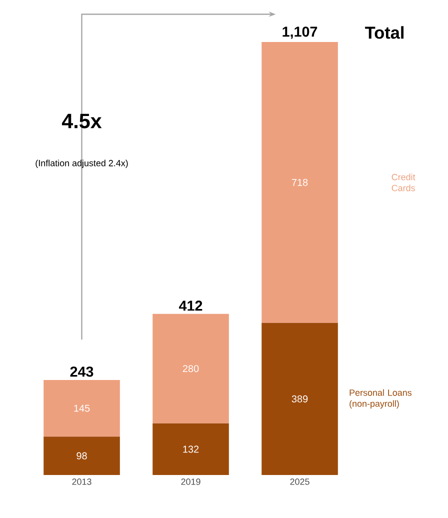 This screenshot has height=518, width=448. I want to click on total-label: 243, so click(82, 371).